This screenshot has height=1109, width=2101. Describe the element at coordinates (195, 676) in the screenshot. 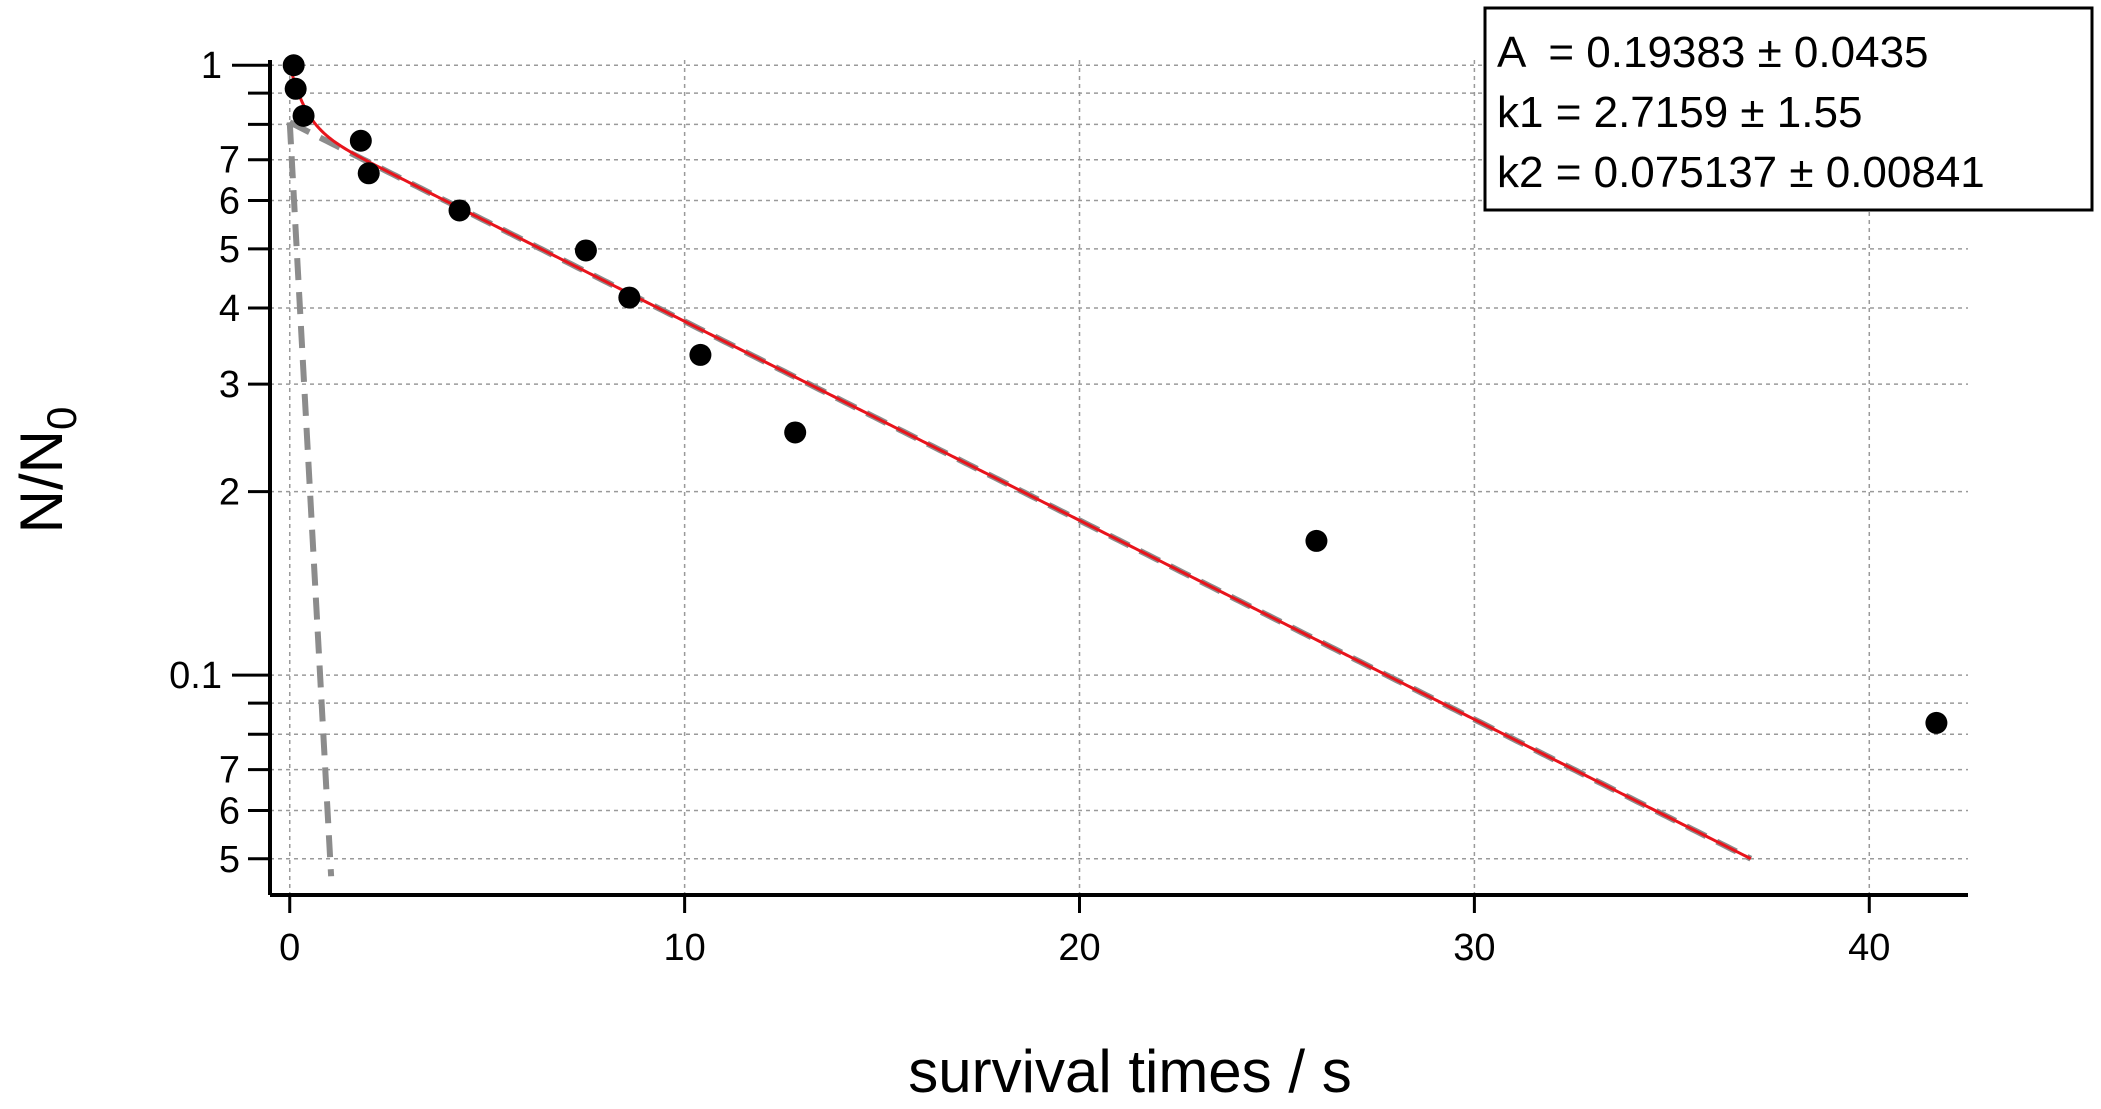

I see `y-tick-label: 0.1` at that location.